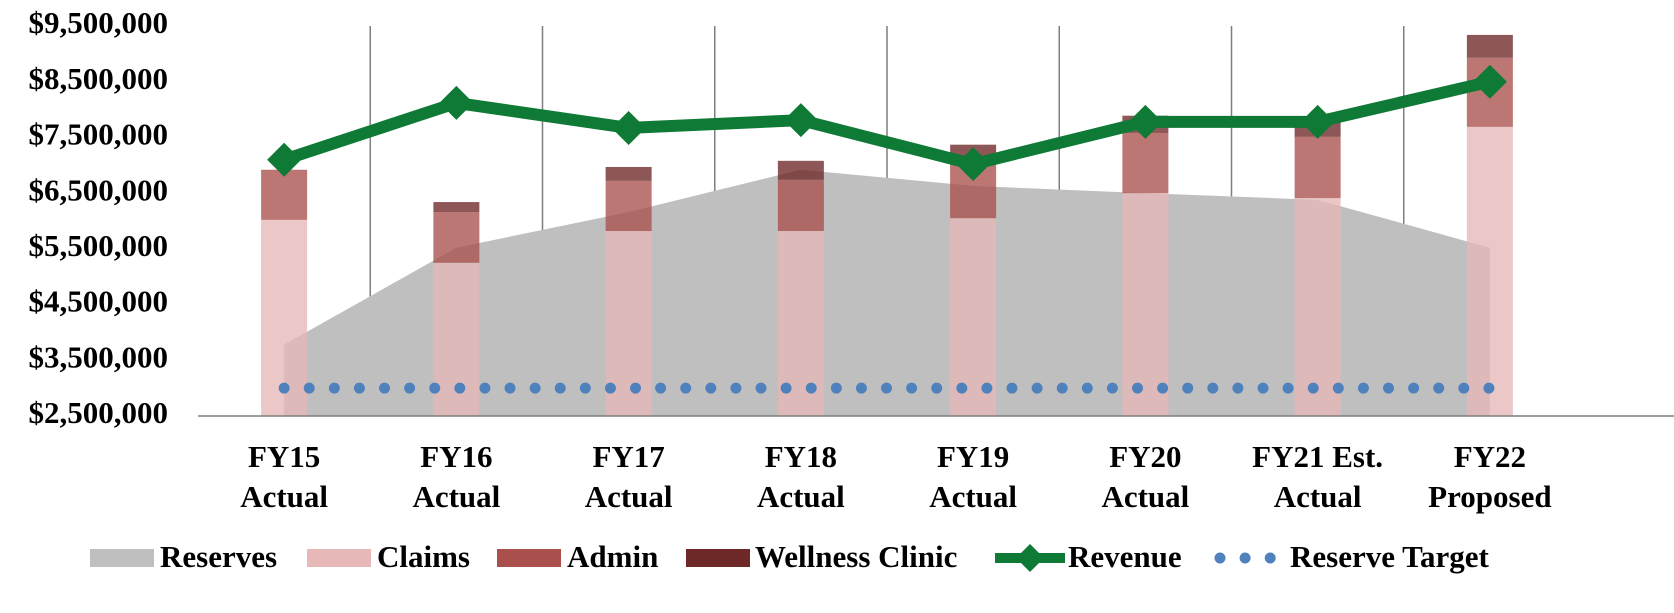  Describe the element at coordinates (887, 123) in the screenshot. I see `line` at that location.